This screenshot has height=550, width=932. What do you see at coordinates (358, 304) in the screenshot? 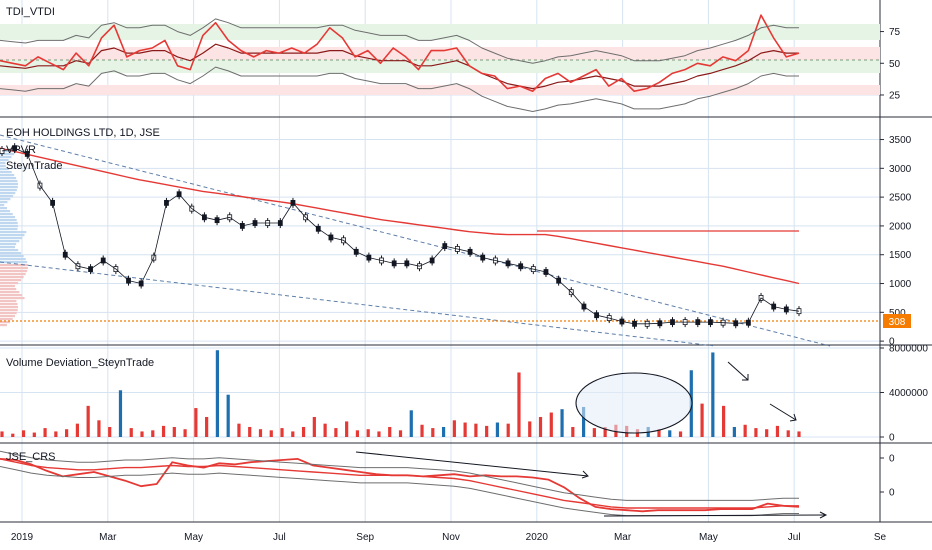
I see `lower-trendline` at bounding box center [358, 304].